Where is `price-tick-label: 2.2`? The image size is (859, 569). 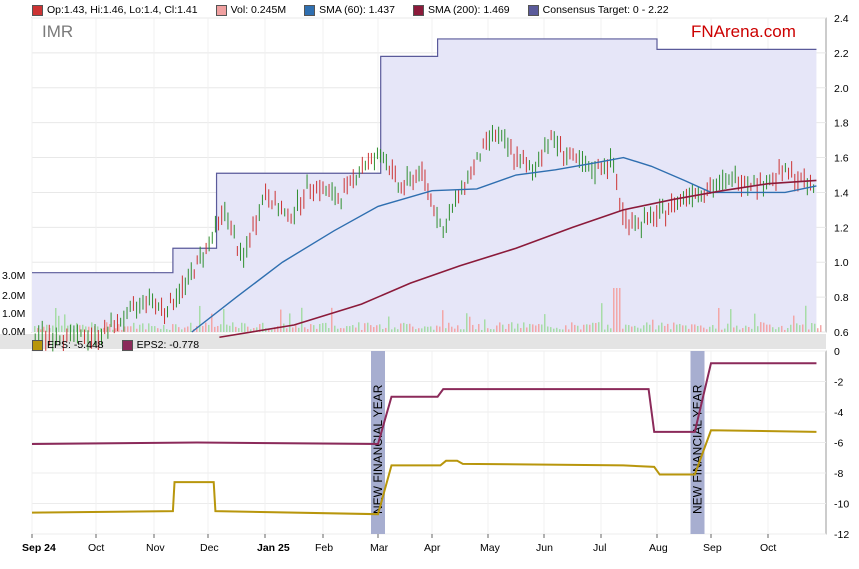
price-tick-label: 2.2 is located at coordinates (841, 54).